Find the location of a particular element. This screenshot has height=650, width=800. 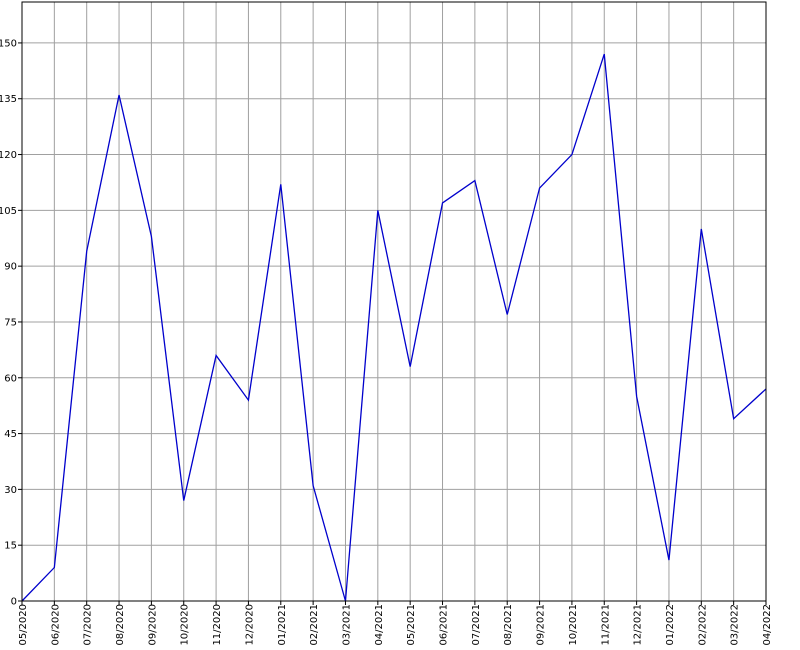

x-tick-label: 07/2020 is located at coordinates (88, 625).